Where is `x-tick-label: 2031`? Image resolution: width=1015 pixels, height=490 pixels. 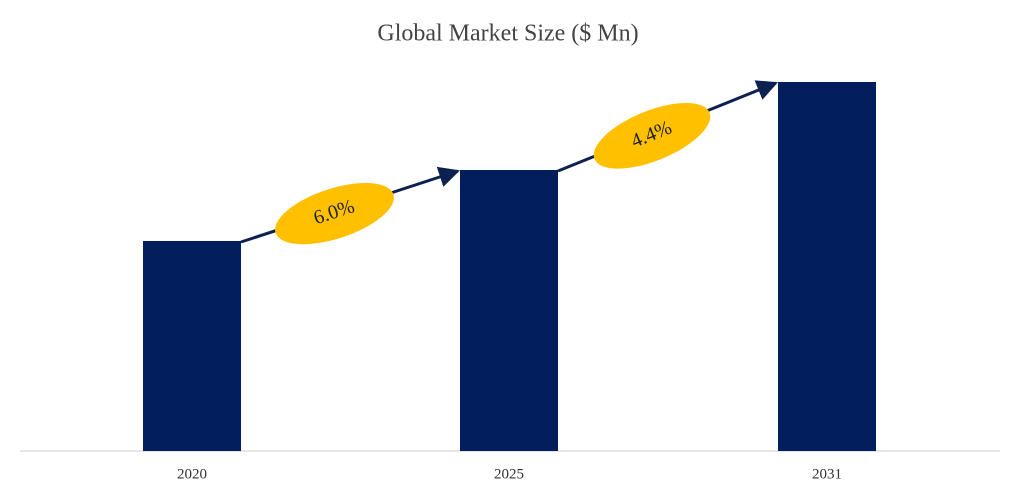 x-tick-label: 2031 is located at coordinates (827, 474).